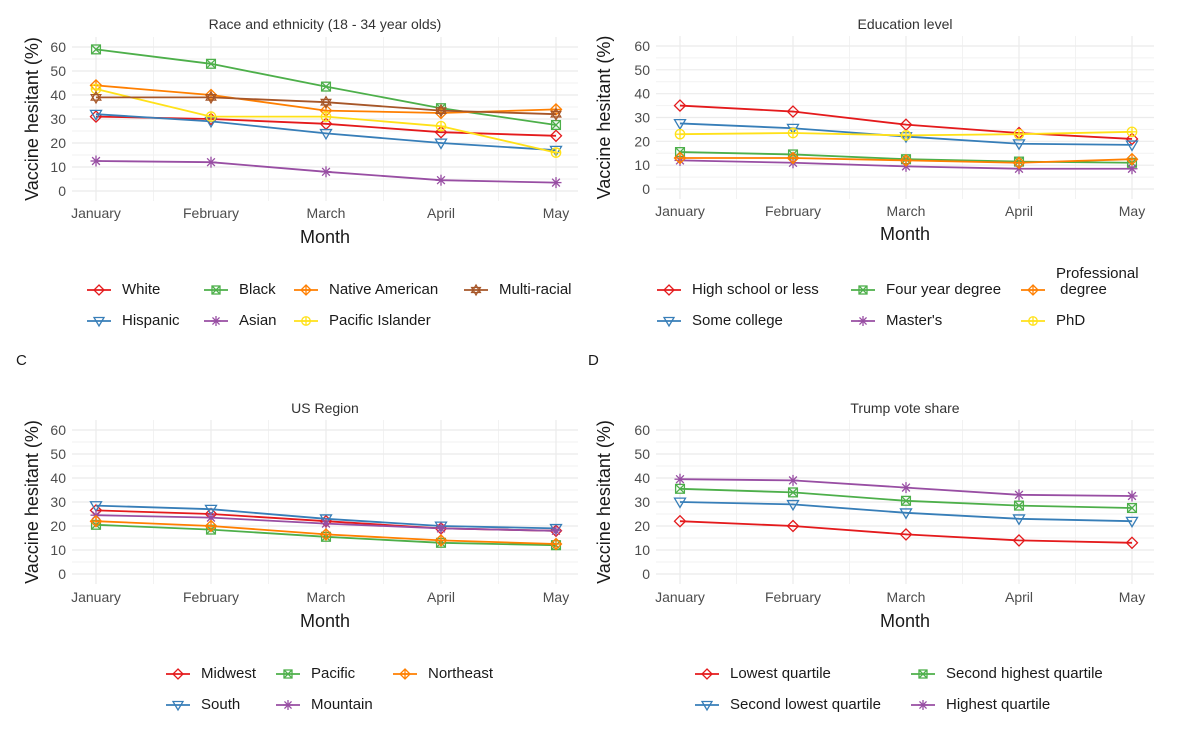 Image resolution: width=1180 pixels, height=743 pixels. I want to click on legend-label: White, so click(141, 289).